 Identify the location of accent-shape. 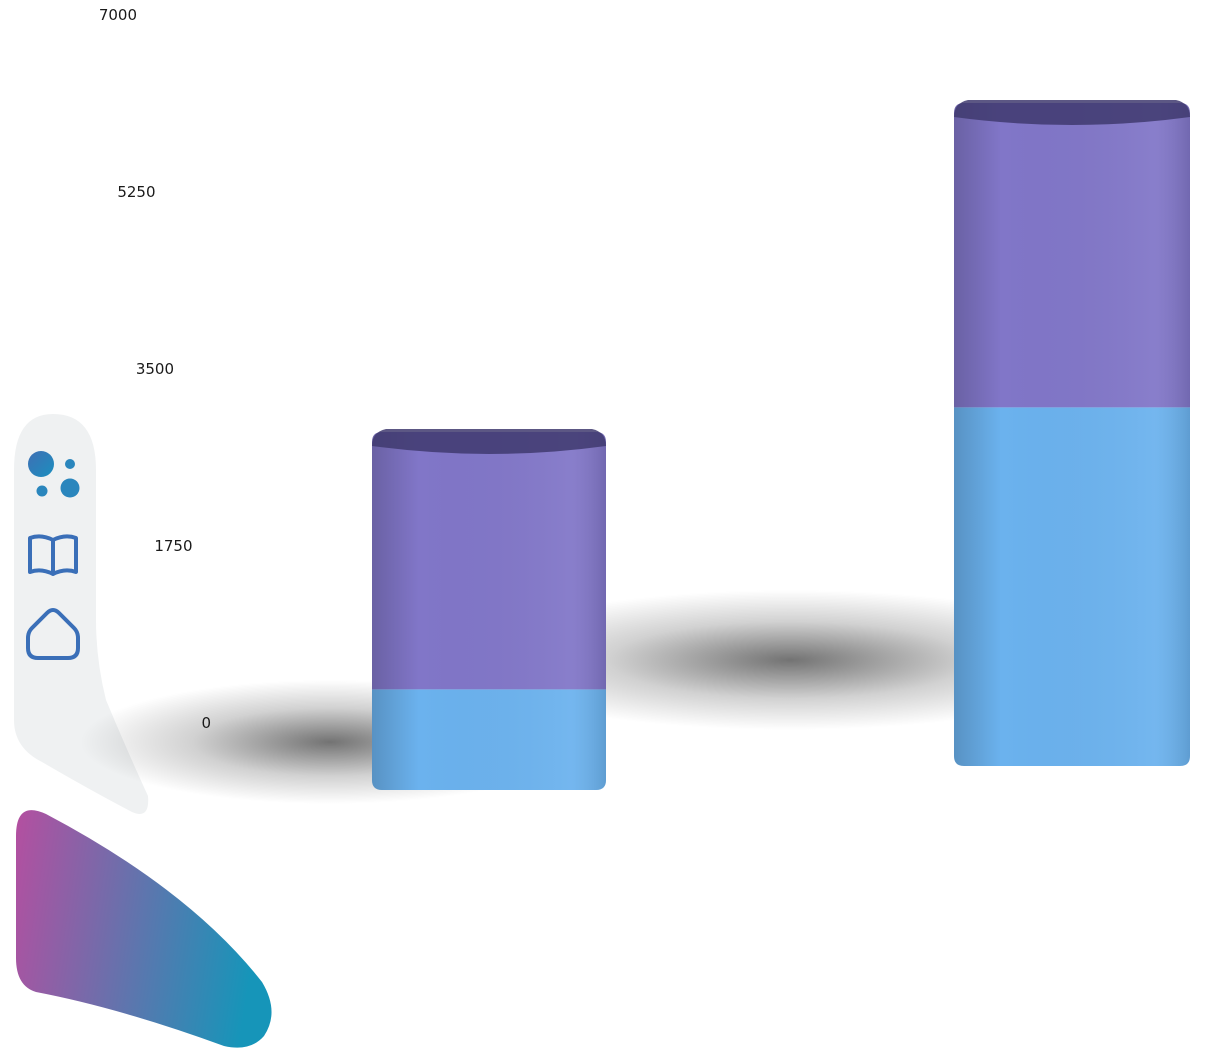
(144, 929).